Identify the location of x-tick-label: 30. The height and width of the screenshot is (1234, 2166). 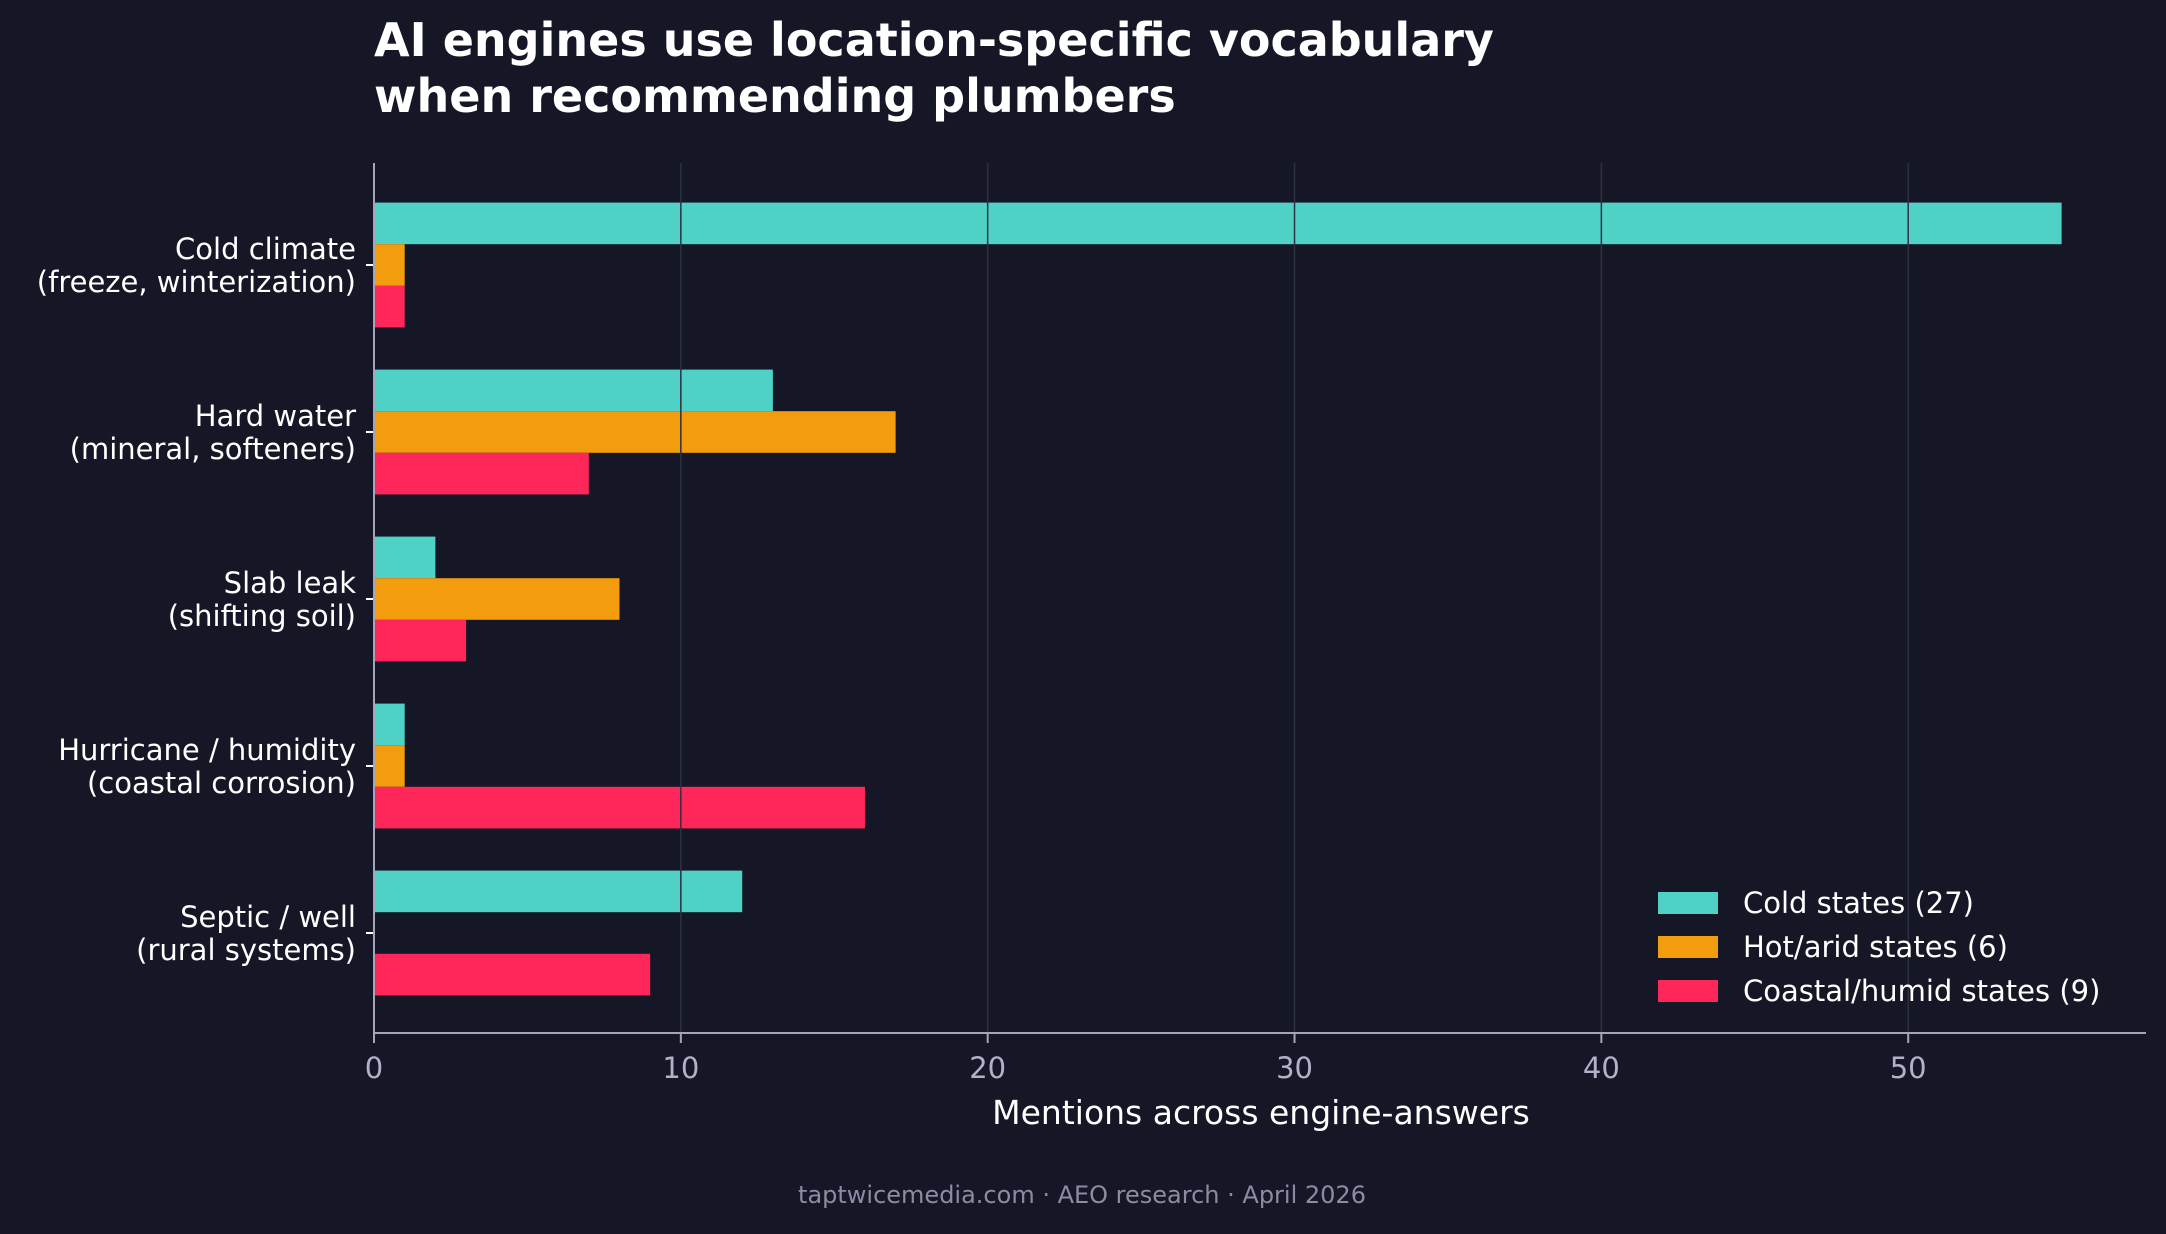
(1294, 1068).